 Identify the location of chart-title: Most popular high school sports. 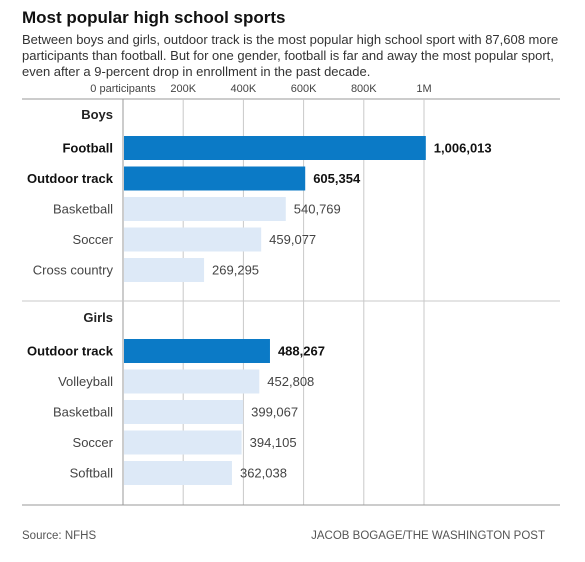
(154, 17).